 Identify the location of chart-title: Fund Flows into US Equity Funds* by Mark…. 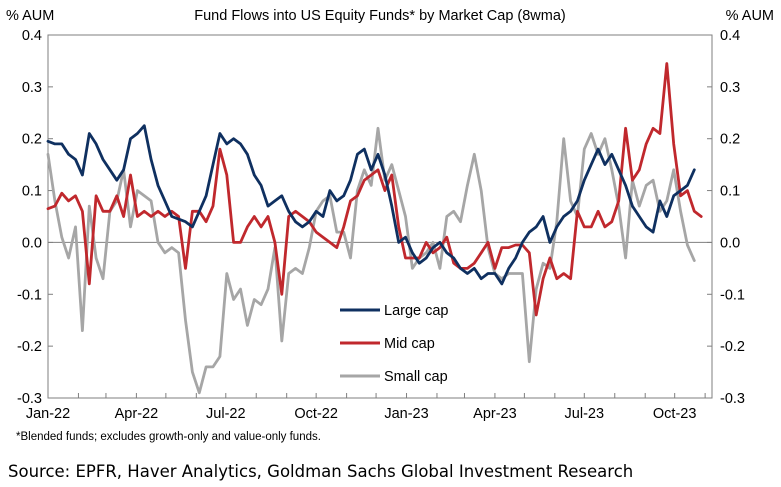
(380, 16).